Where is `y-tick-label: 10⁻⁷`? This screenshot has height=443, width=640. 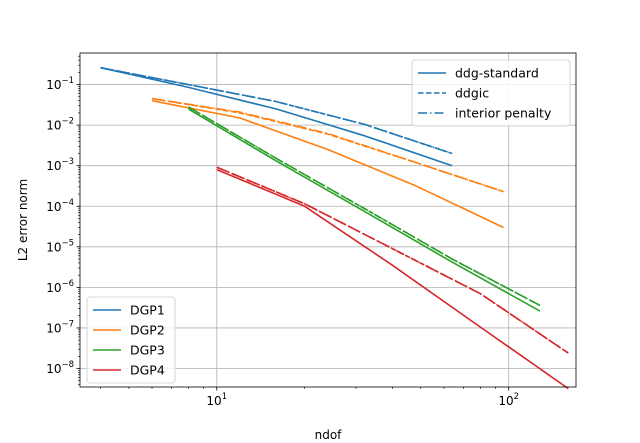
y-tick-label: 10⁻⁷ is located at coordinates (60, 327).